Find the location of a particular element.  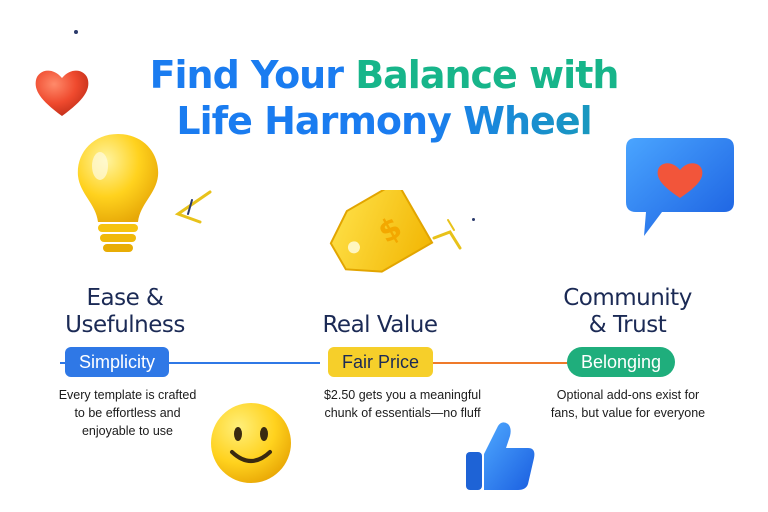

description-line: fans, but value for everyone is located at coordinates (628, 413).